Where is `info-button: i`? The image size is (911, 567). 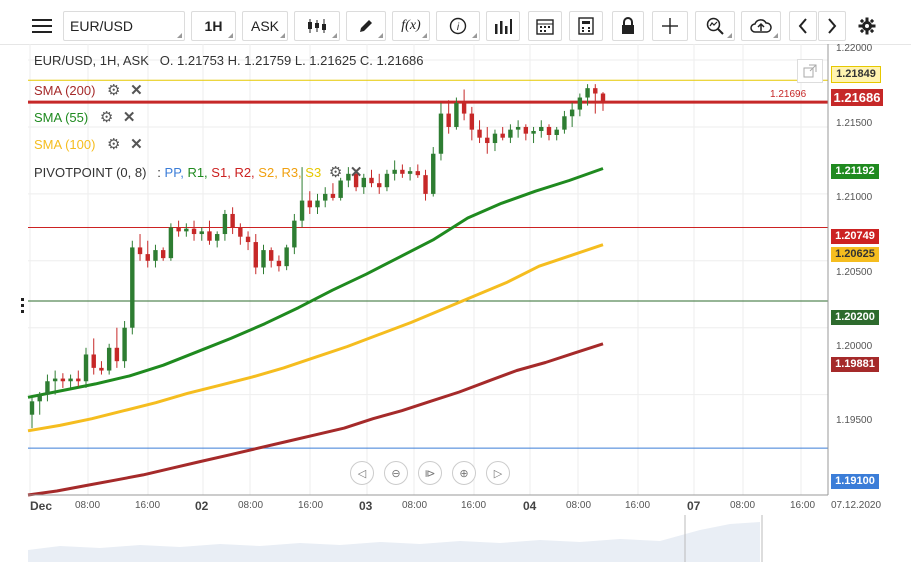
info-button: i is located at coordinates (458, 26).